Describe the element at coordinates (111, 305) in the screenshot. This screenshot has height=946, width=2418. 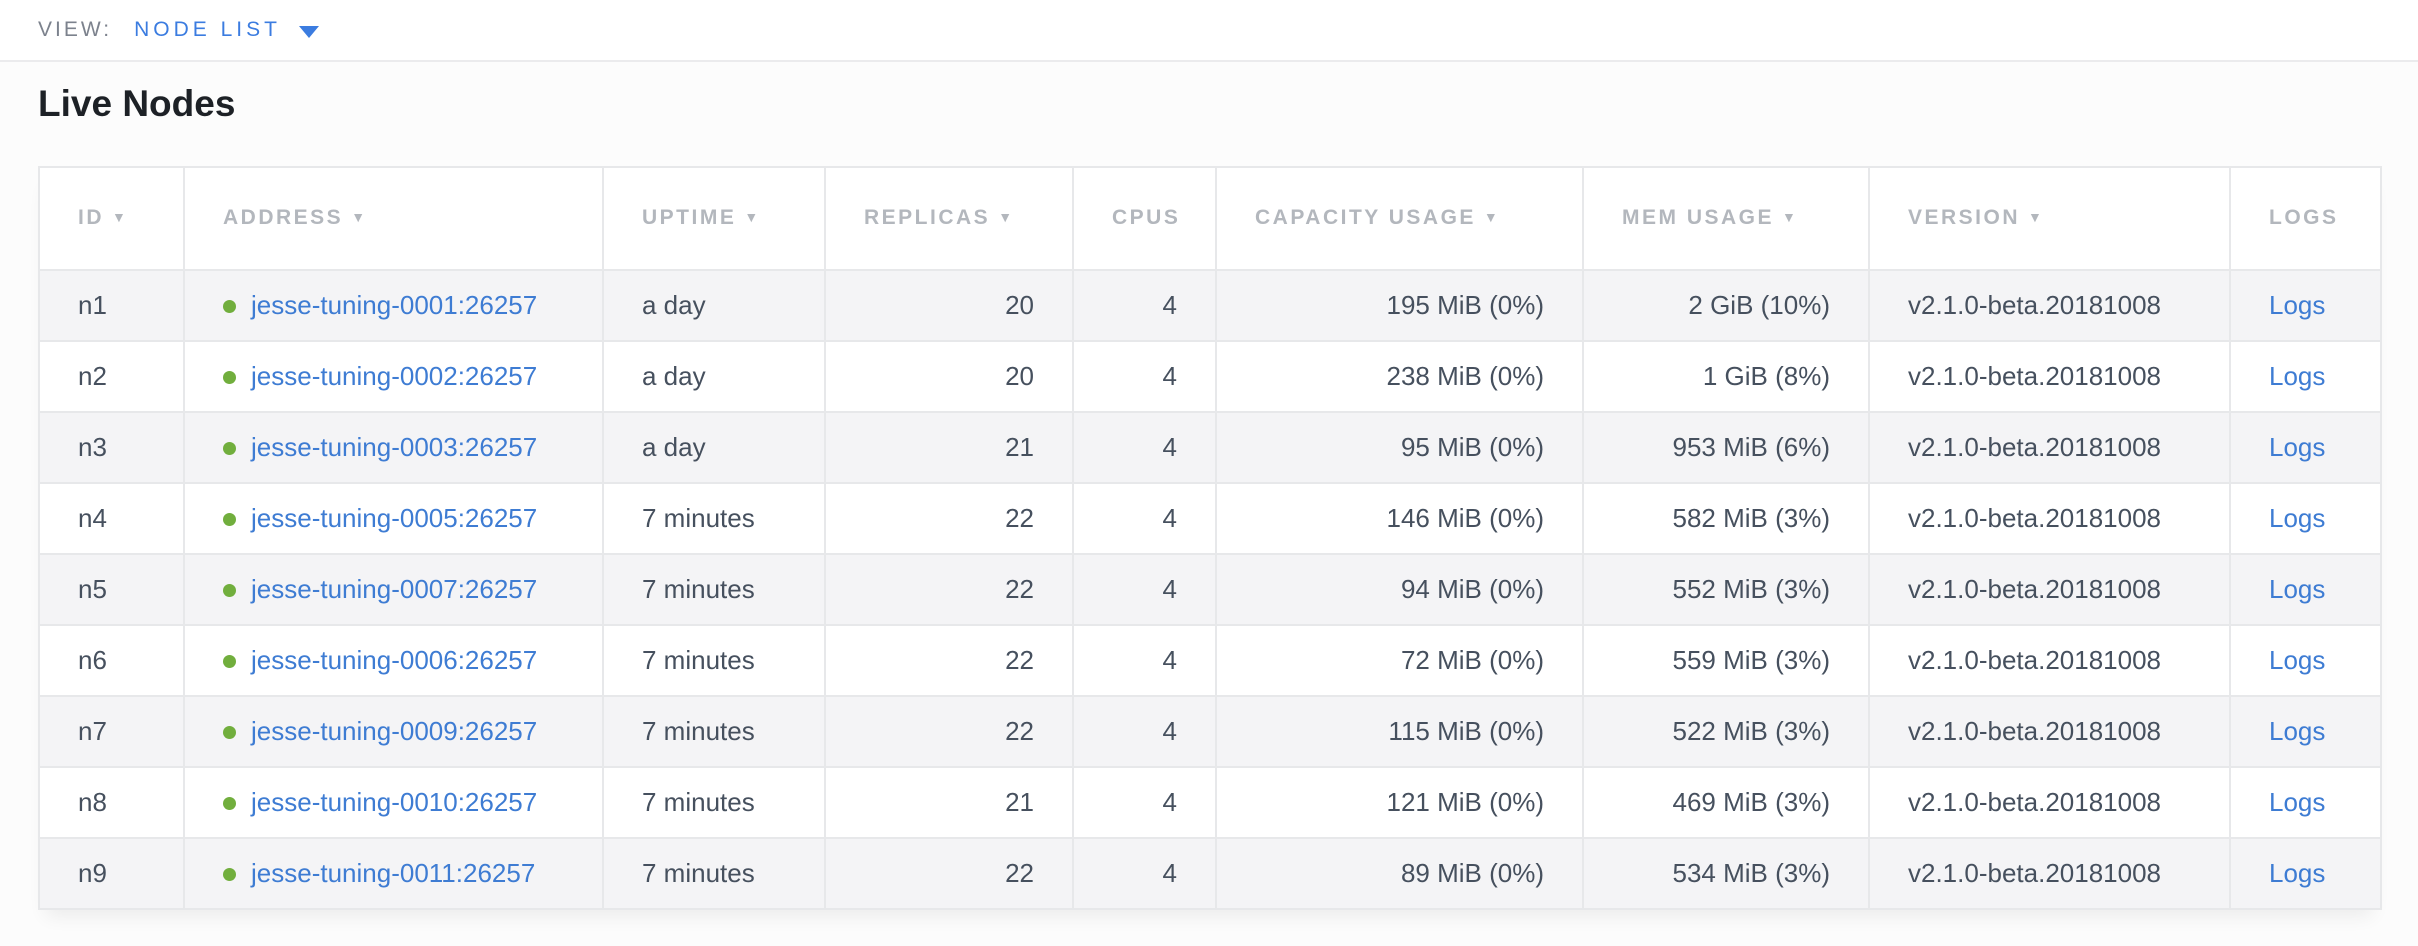
I see `cell-id: n1` at that location.